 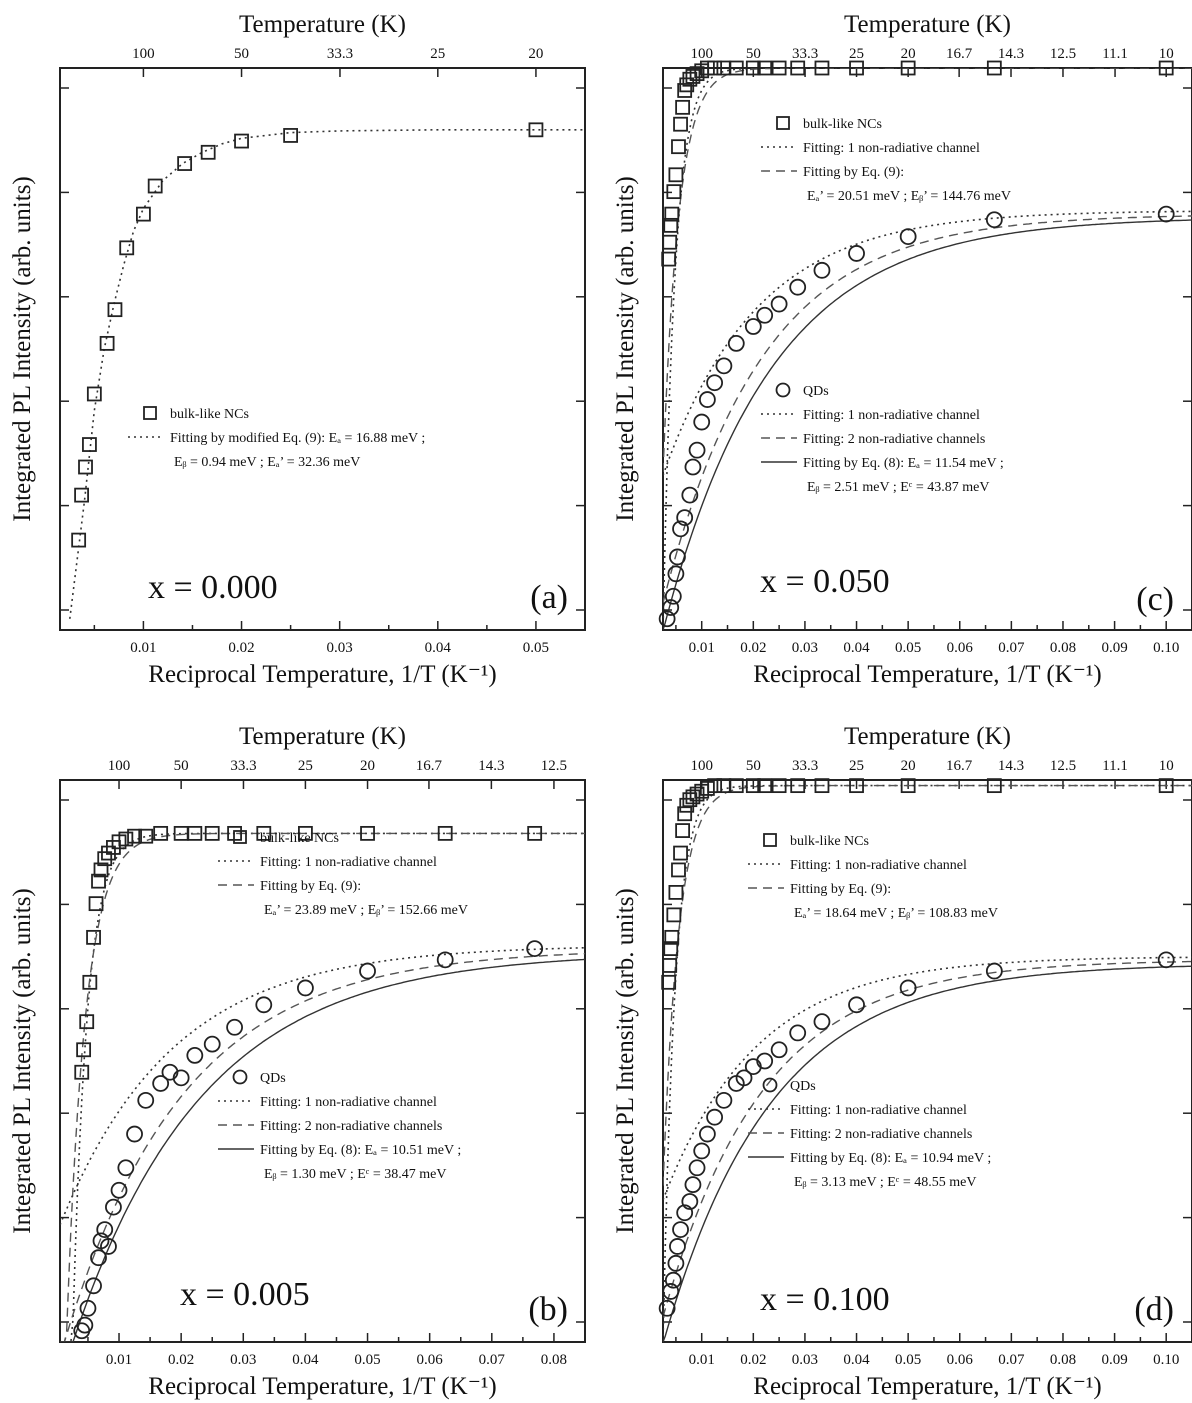 What do you see at coordinates (245, 1294) in the screenshot?
I see `composition-label: x = 0.005` at bounding box center [245, 1294].